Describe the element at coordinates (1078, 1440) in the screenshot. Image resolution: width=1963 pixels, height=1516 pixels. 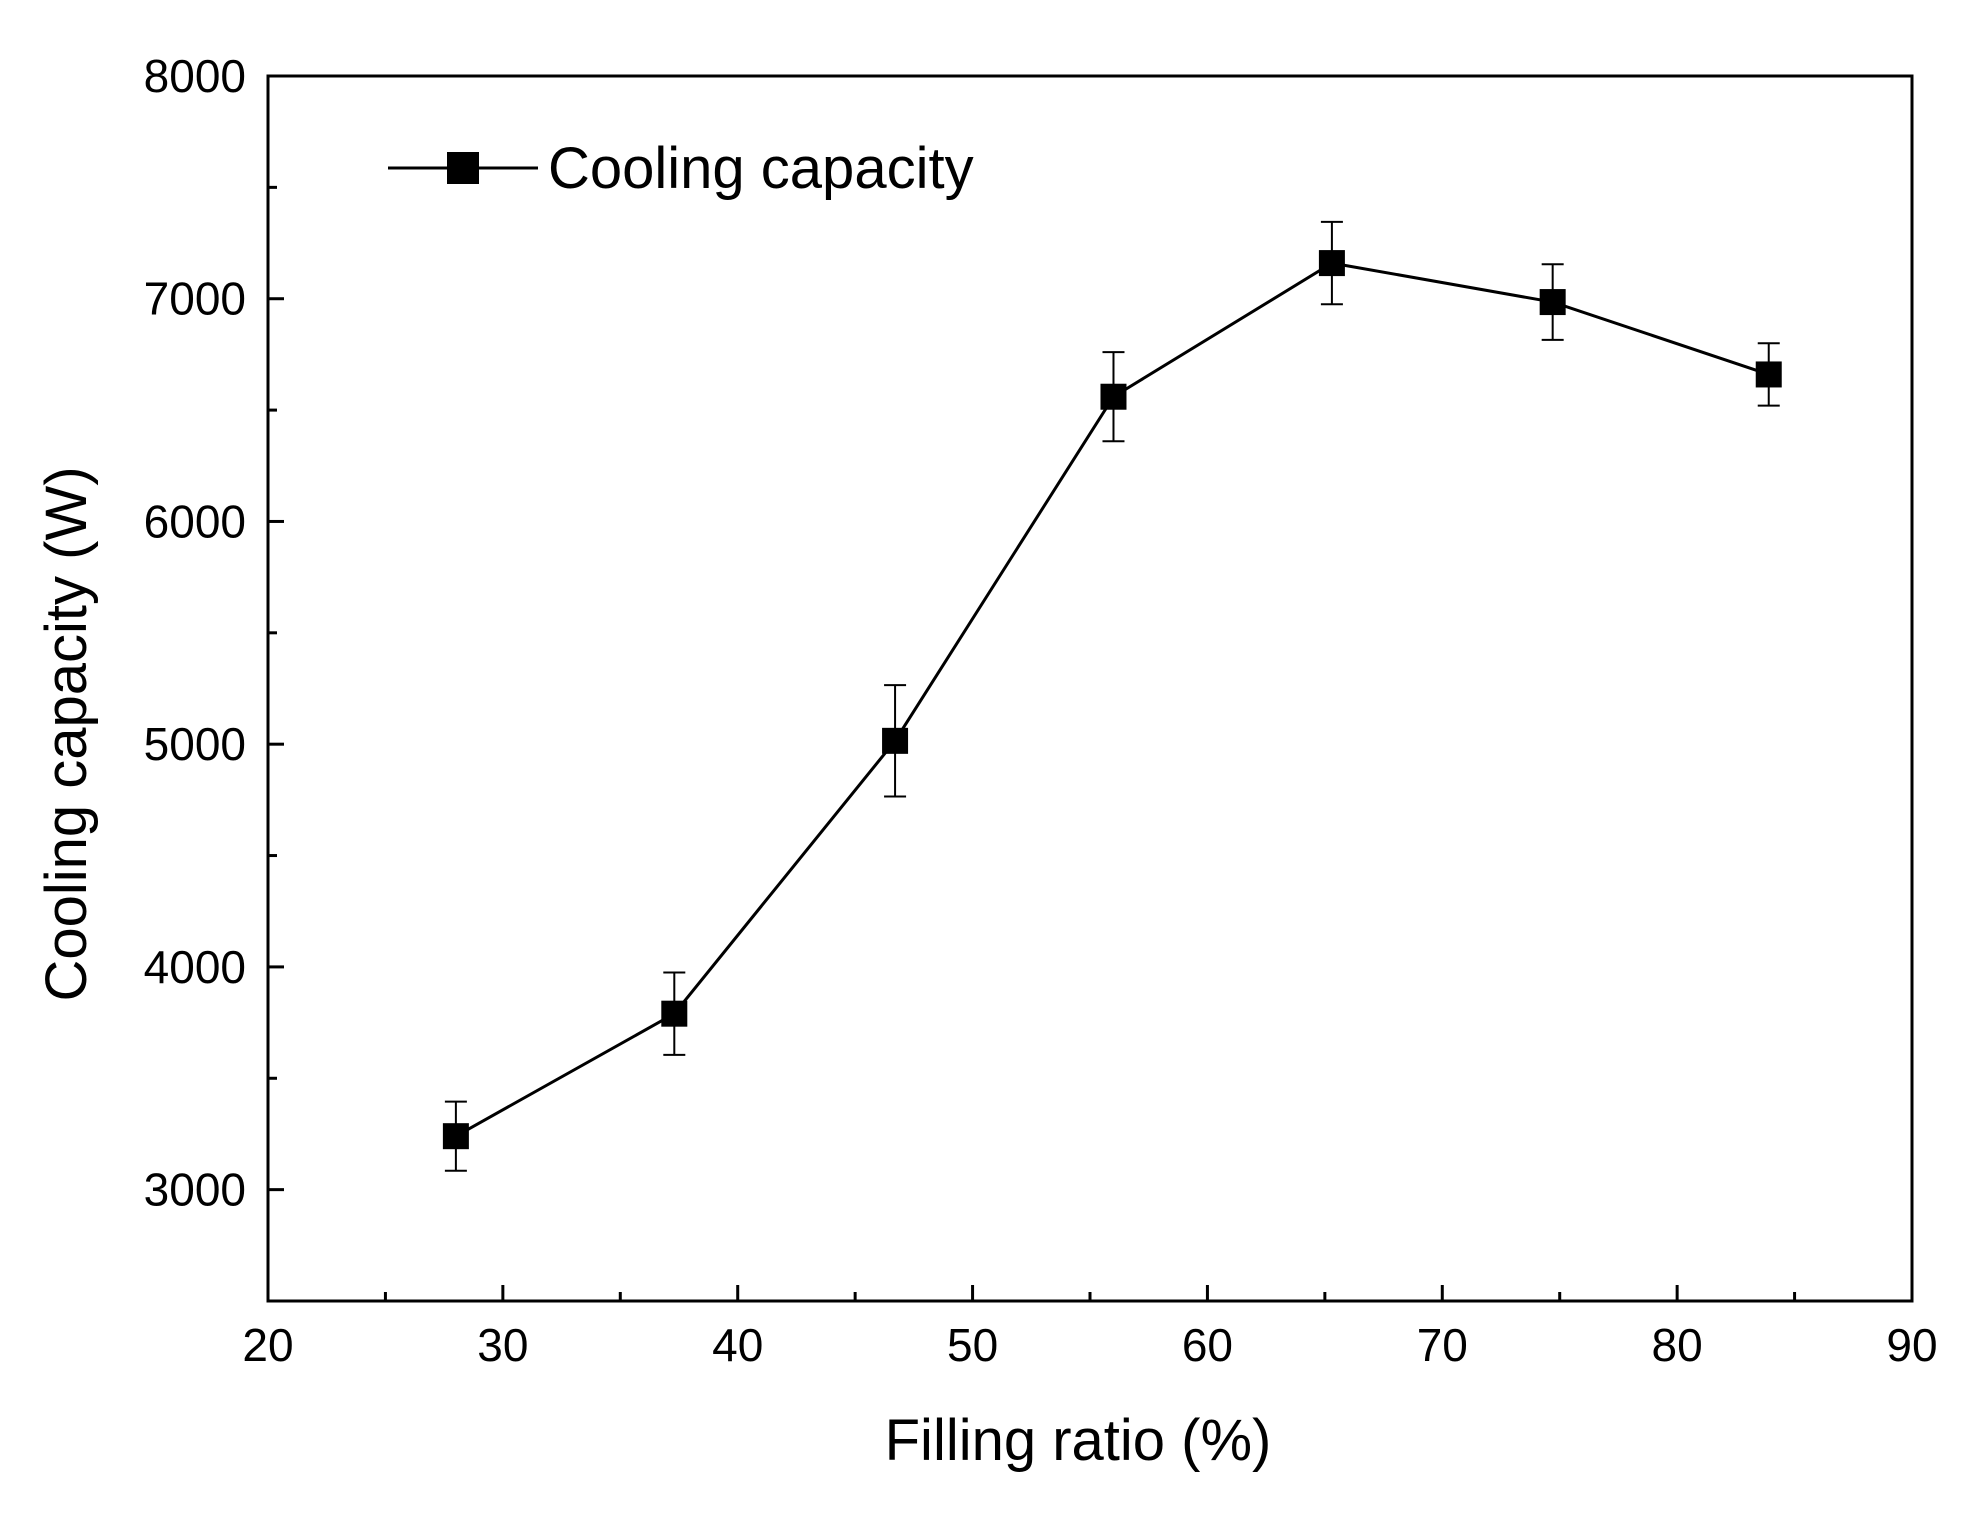
I see `x-axis-title: Filling ratio (%)` at that location.